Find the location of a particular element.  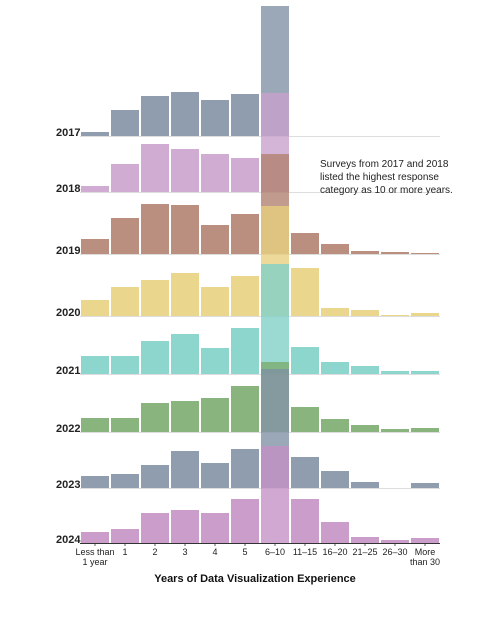

series-2021 is located at coordinates (260, 319).